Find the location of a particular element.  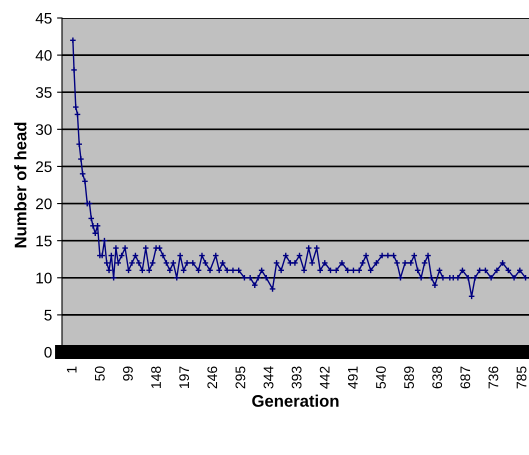

x-tick-label: 638 is located at coordinates (437, 377).